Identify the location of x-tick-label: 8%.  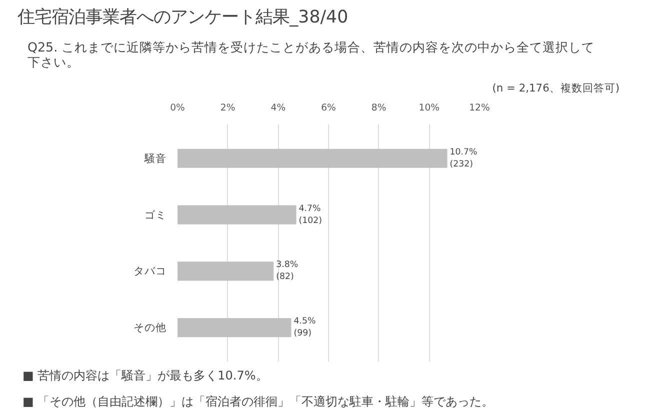
(378, 108).